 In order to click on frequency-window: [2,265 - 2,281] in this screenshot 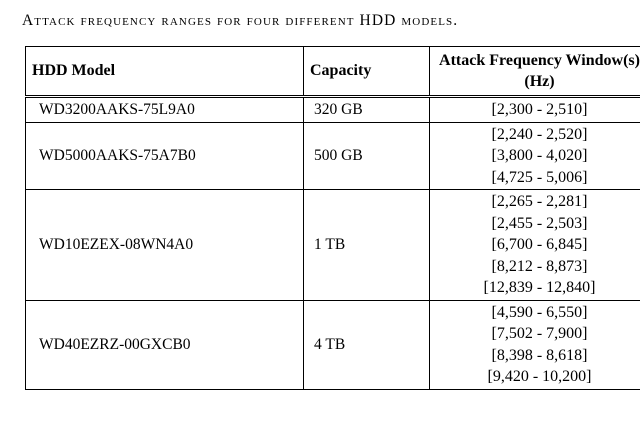, I will do `click(539, 201)`.